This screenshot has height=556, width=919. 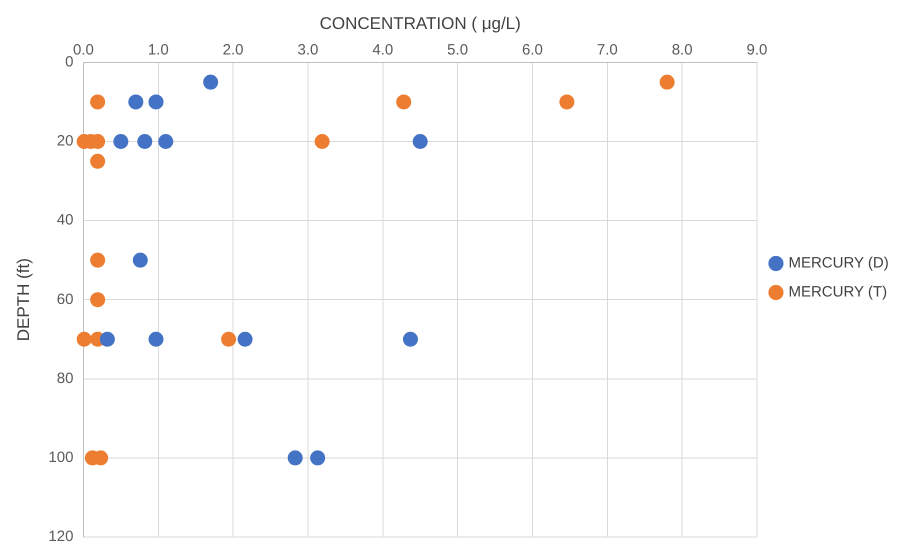 I want to click on x-tick-label: 4.0, so click(x=383, y=50).